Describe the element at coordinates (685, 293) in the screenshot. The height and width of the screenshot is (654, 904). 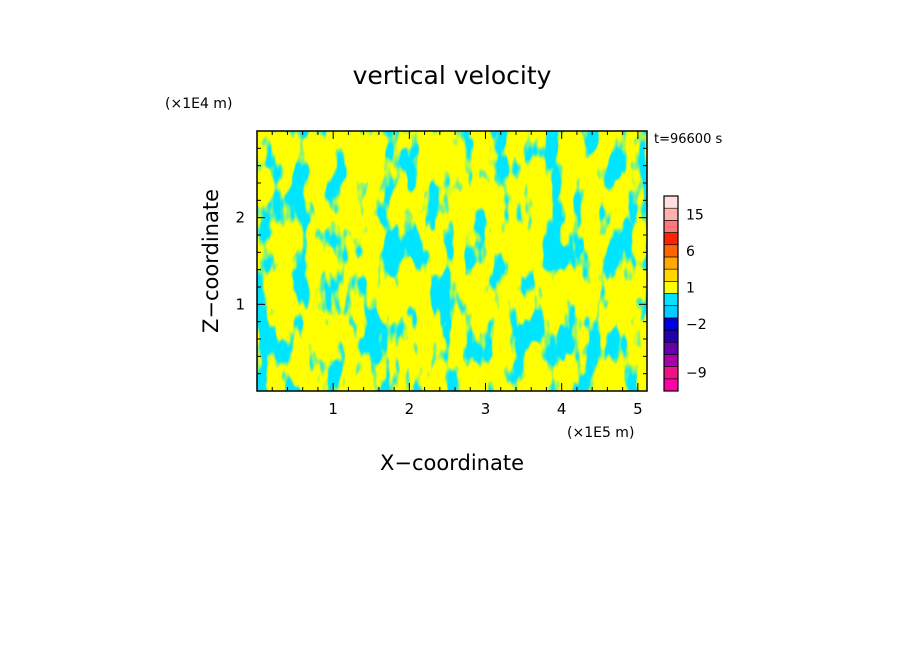
I see `colorbar: −9 −2 1 6 15` at that location.